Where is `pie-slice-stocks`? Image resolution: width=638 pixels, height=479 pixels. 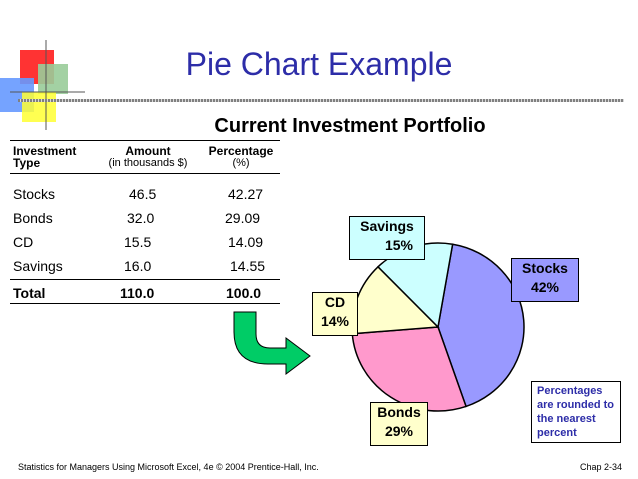 pie-slice-stocks is located at coordinates (481, 325).